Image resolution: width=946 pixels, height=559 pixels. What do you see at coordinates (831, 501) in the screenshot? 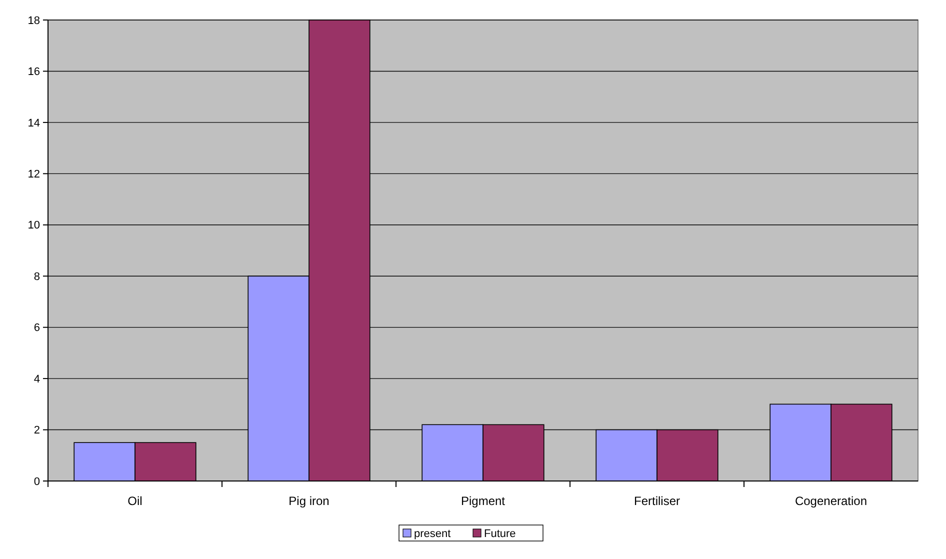
I see `x-tick-label: Cogeneration` at bounding box center [831, 501].